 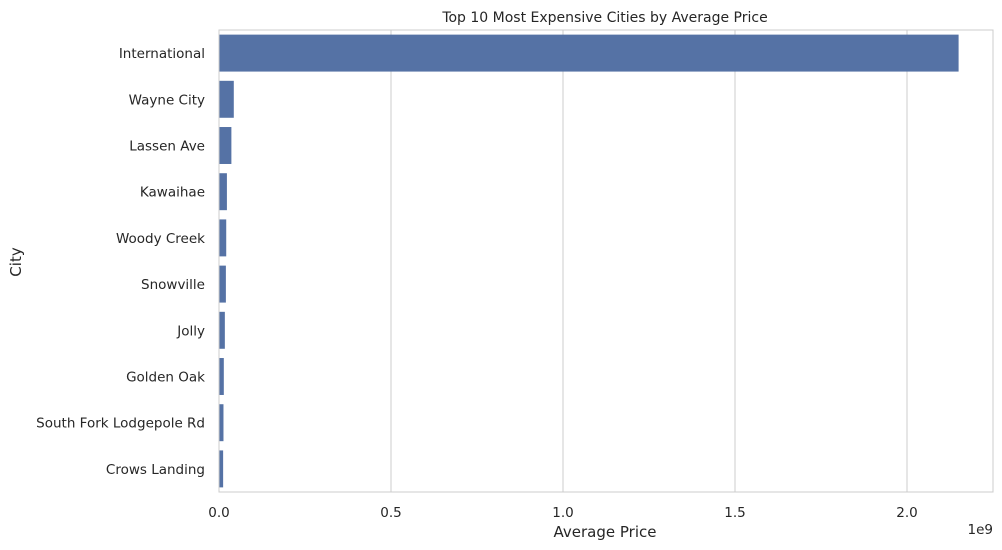 I want to click on y-tick-label: Lassen Ave, so click(x=167, y=147).